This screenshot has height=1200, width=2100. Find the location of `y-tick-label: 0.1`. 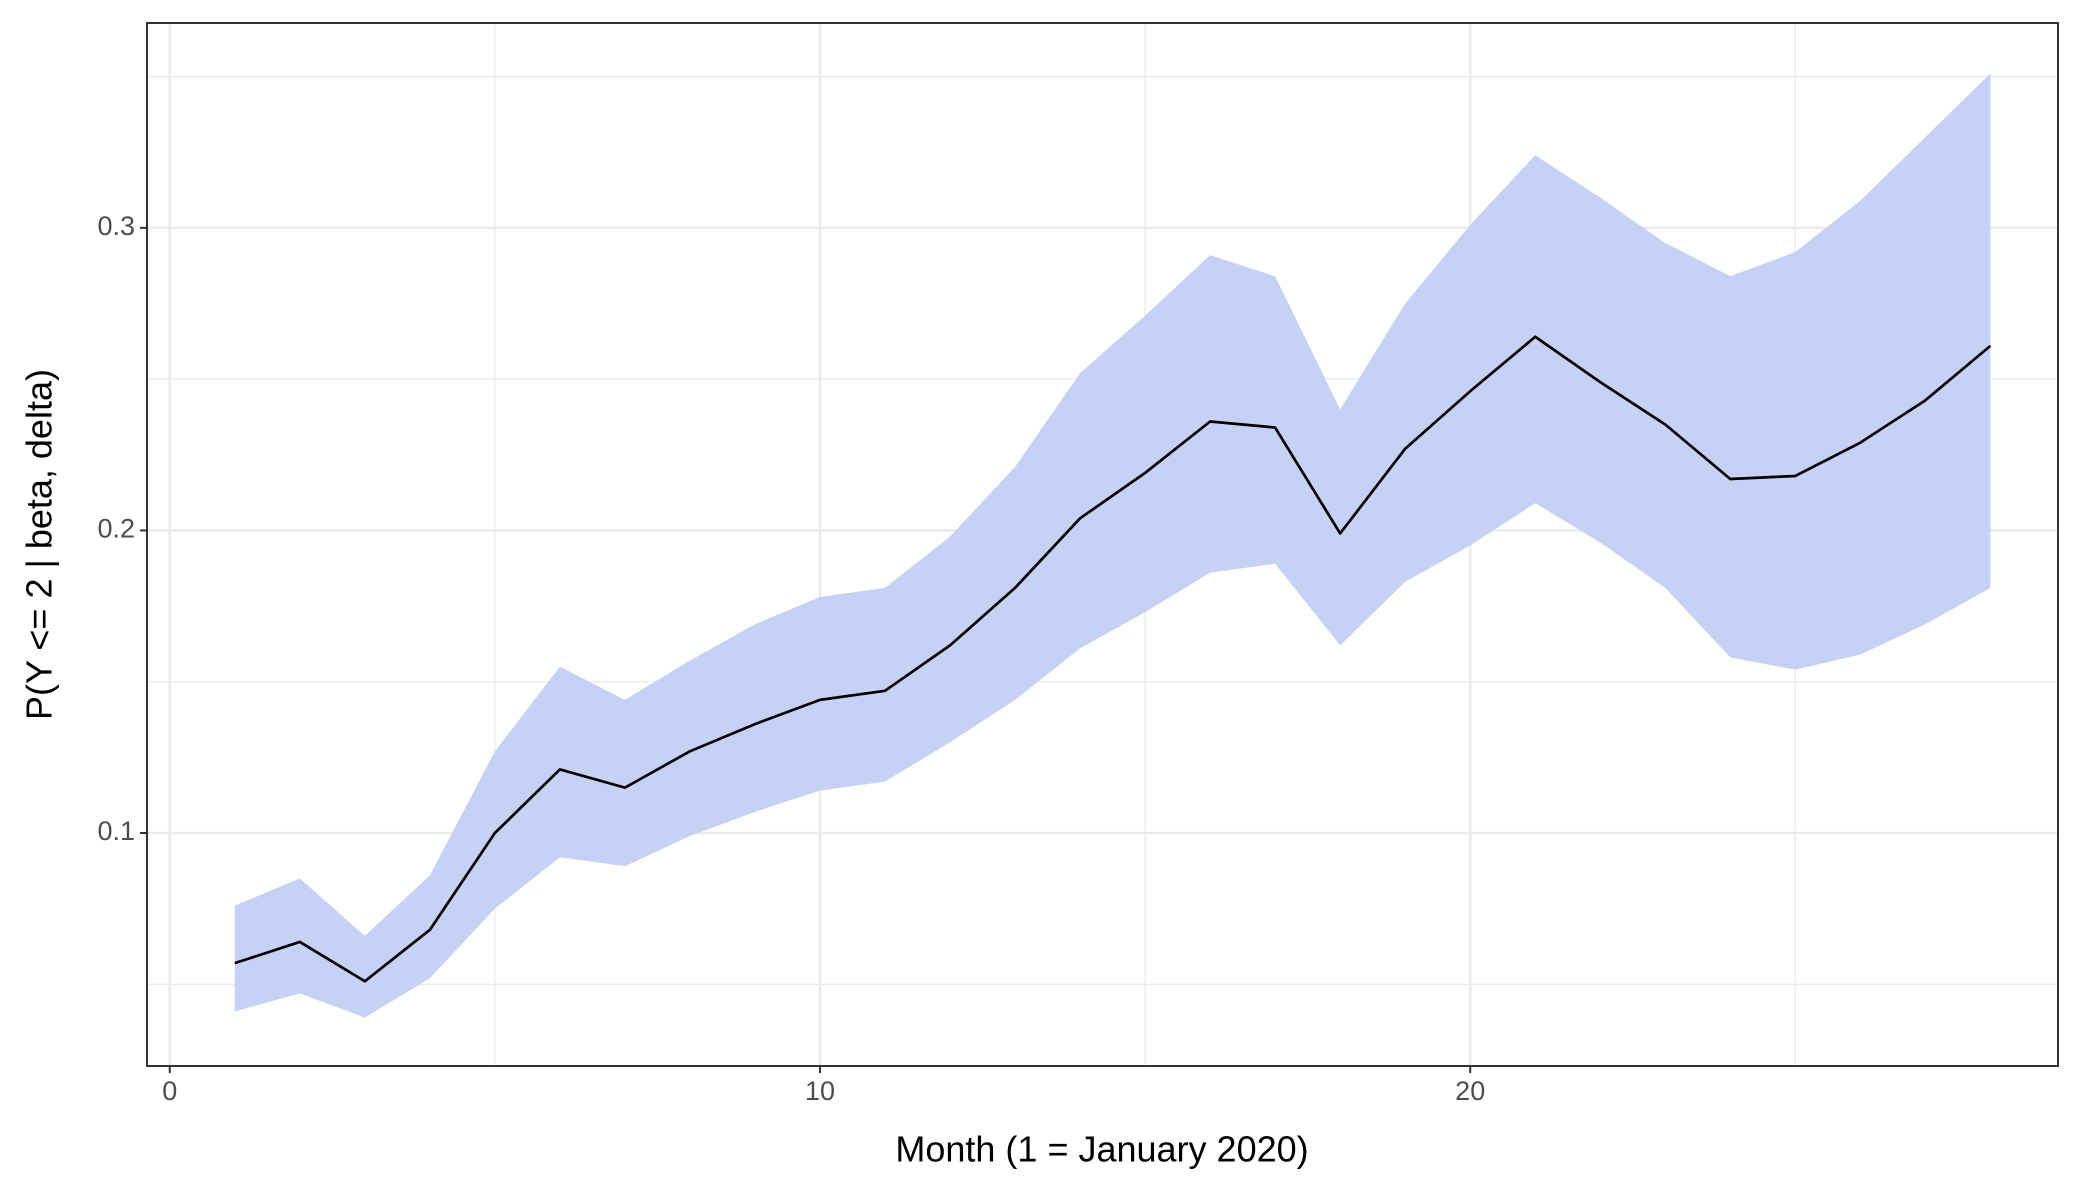

y-tick-label: 0.1 is located at coordinates (116, 831).